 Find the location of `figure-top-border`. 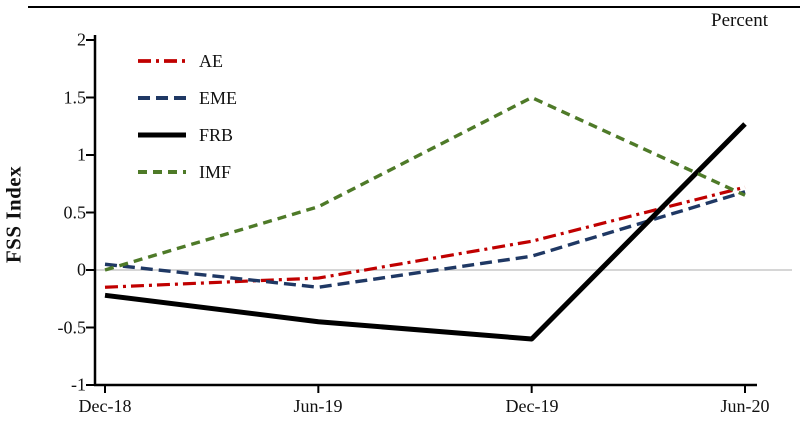

figure-top-border is located at coordinates (414, 7).